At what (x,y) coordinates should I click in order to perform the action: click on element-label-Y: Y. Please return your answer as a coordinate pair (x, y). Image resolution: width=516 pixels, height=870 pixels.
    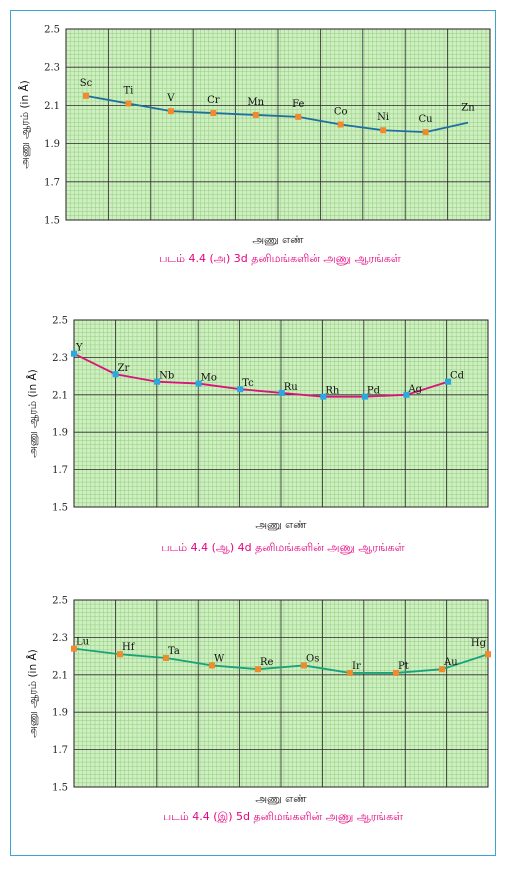
    Looking at the image, I should click on (79, 348).